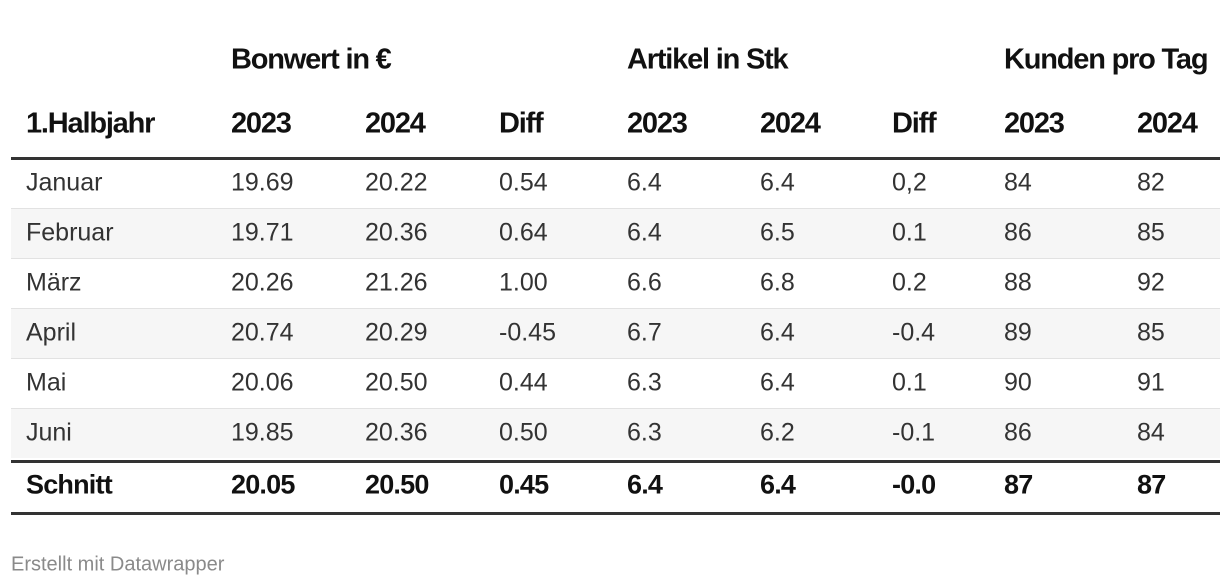  I want to click on table-cell: 6.7, so click(644, 332).